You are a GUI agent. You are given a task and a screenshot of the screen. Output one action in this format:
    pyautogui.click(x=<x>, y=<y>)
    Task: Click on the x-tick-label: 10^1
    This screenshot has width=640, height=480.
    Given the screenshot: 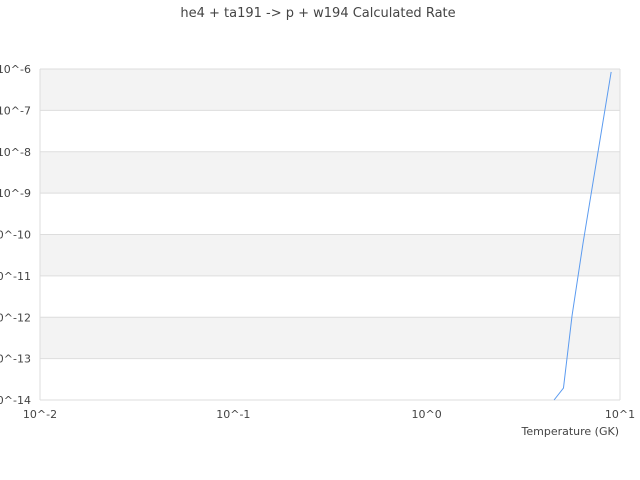 What is the action you would take?
    pyautogui.click(x=620, y=414)
    